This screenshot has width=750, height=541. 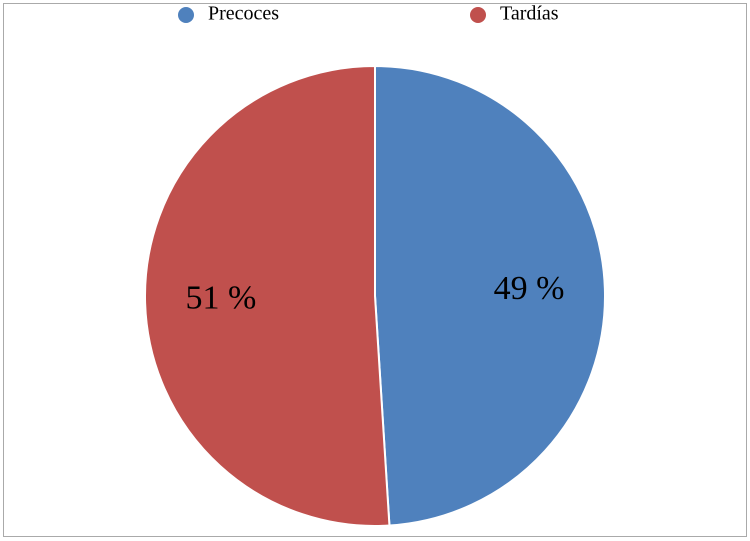 What do you see at coordinates (529, 288) in the screenshot?
I see `value-label: 49 %` at bounding box center [529, 288].